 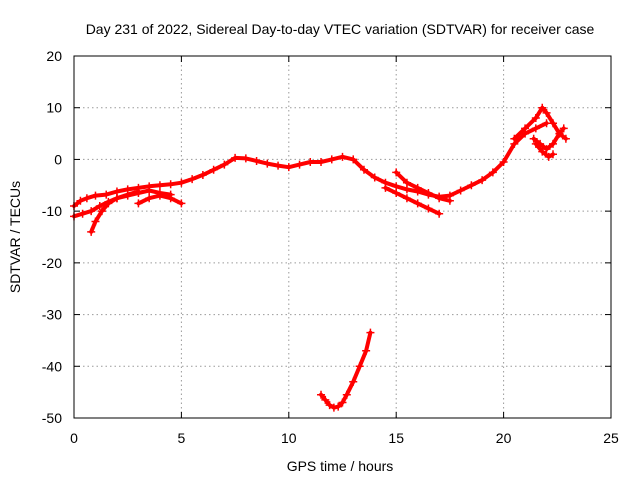 I want to click on y-tick-label: -10, so click(x=52, y=211).